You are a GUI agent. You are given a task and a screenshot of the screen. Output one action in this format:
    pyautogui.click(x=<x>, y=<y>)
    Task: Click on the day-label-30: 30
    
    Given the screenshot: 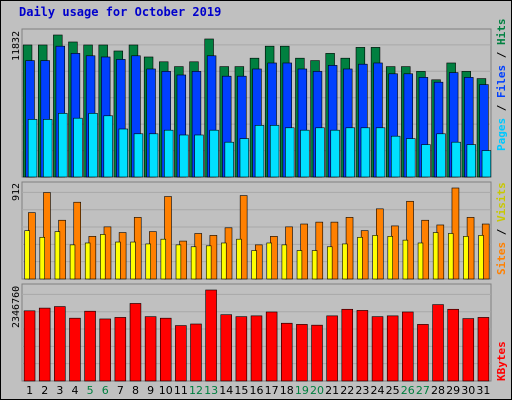 What is the action you would take?
    pyautogui.click(x=468, y=390)
    